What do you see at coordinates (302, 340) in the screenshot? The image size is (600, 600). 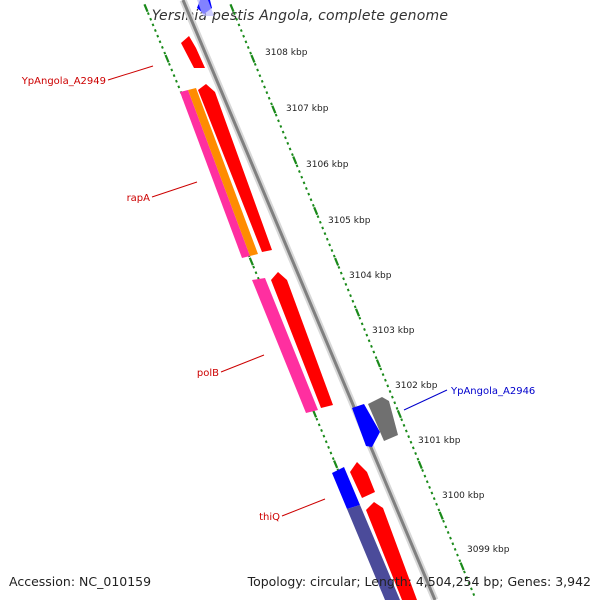 I see `gene-feature-polB-red` at bounding box center [302, 340].